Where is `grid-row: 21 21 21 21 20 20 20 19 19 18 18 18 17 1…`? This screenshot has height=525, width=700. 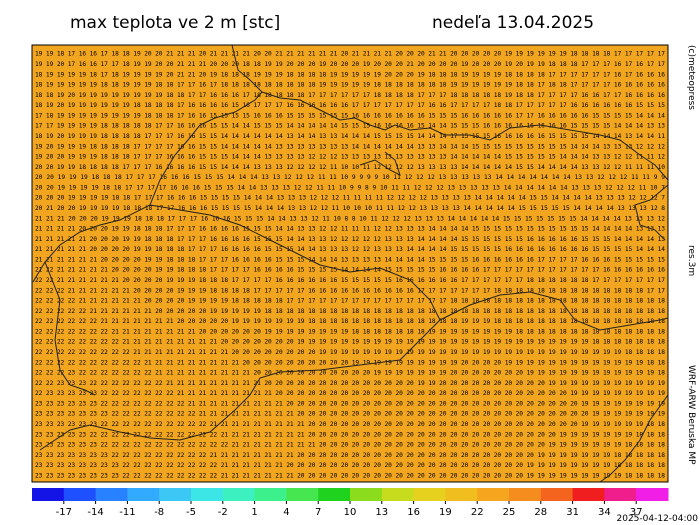
grid-row: 21 21 21 21 20 20 20 19 19 18 18 18 17 1… is located at coordinates (350, 229).